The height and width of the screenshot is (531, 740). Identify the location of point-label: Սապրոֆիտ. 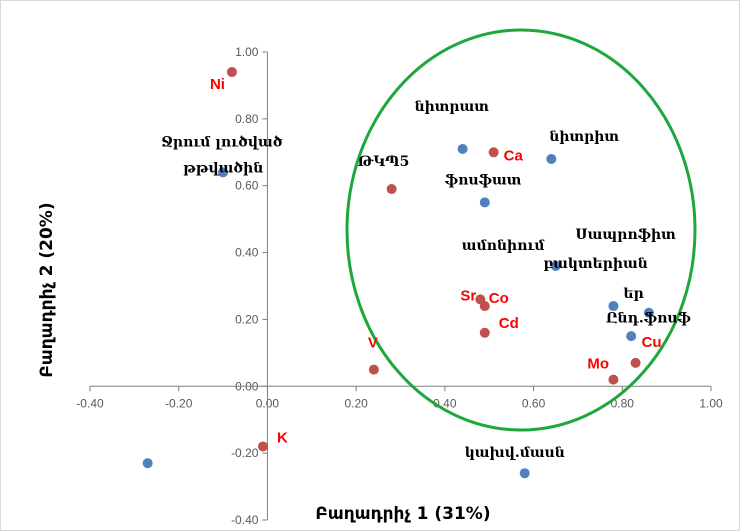
(625, 235).